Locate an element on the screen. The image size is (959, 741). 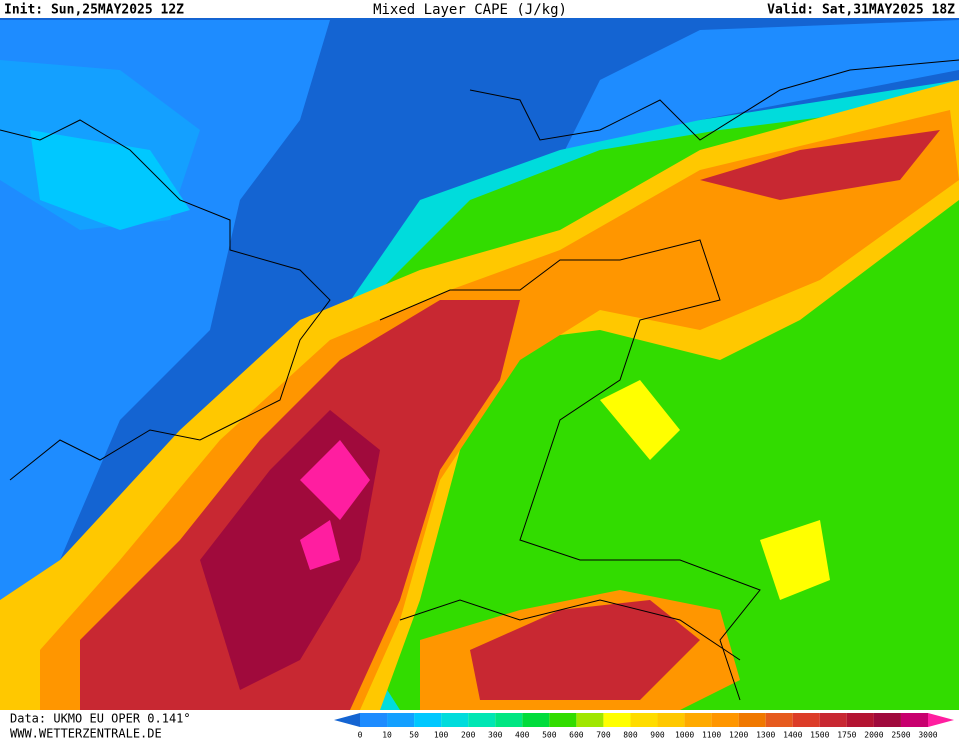
legend-label: 1200 is located at coordinates (738, 735).